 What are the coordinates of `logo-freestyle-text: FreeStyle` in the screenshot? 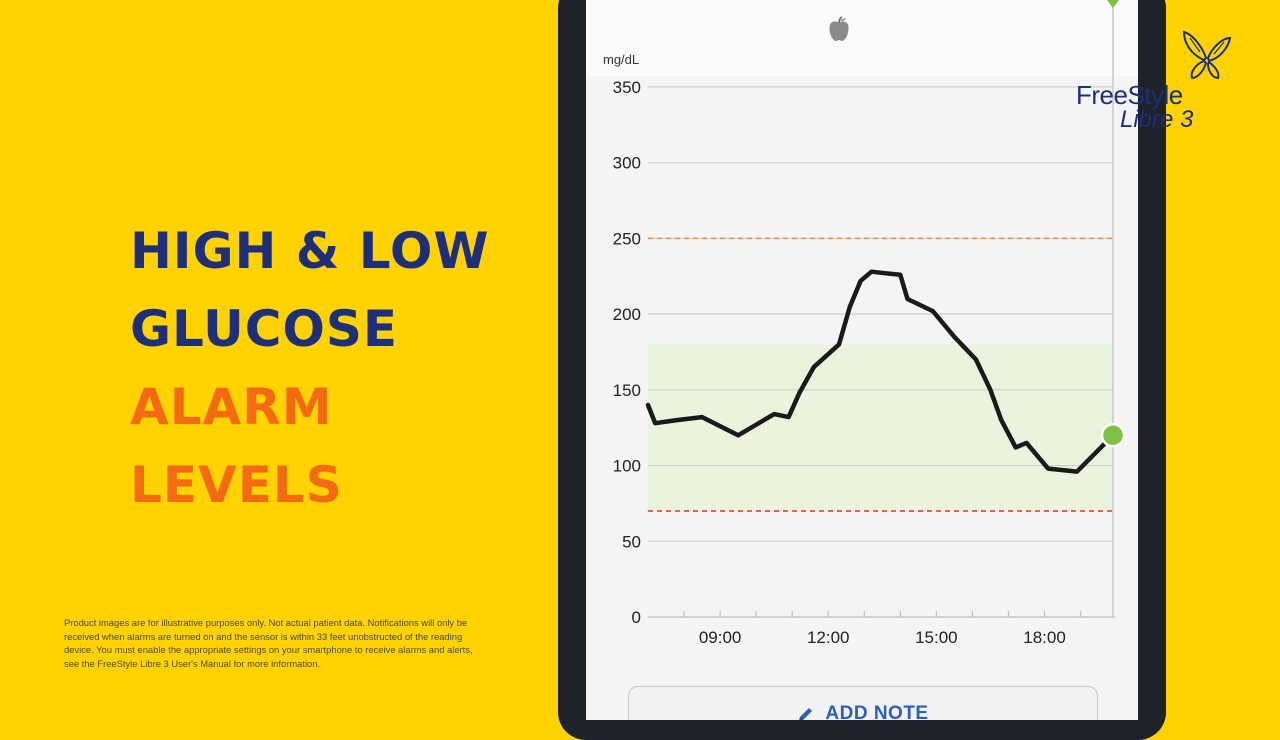 It's located at (1129, 95).